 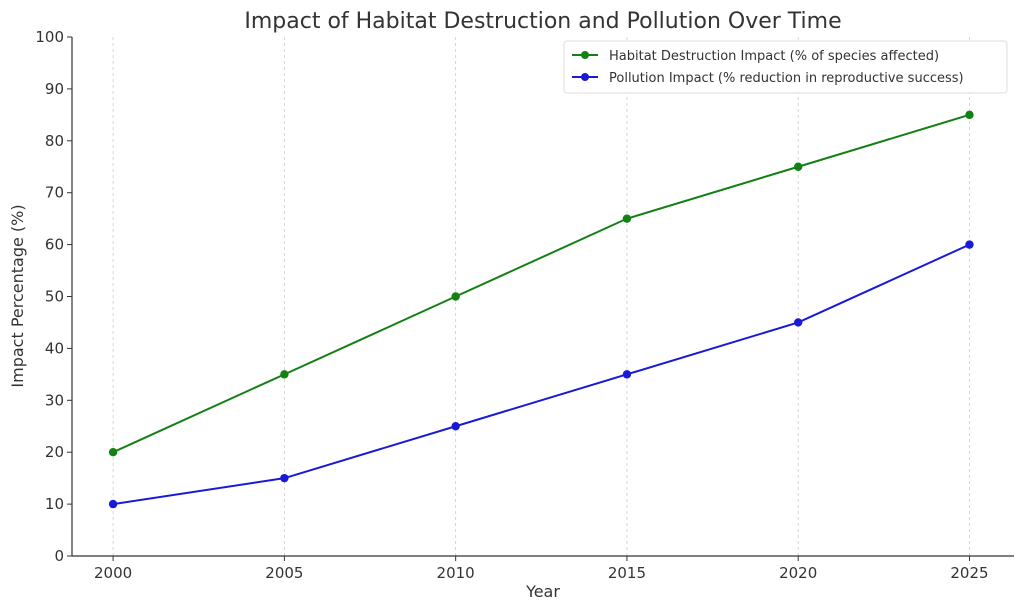 What do you see at coordinates (54, 89) in the screenshot?
I see `y-tick-label: 90` at bounding box center [54, 89].